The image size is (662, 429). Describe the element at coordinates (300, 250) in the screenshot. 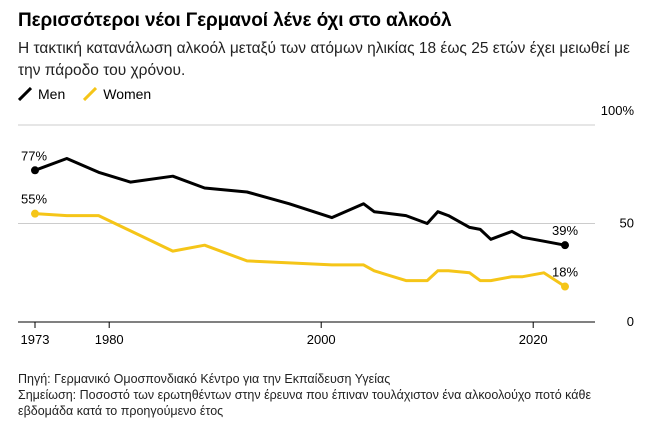

I see `series-line-women` at that location.